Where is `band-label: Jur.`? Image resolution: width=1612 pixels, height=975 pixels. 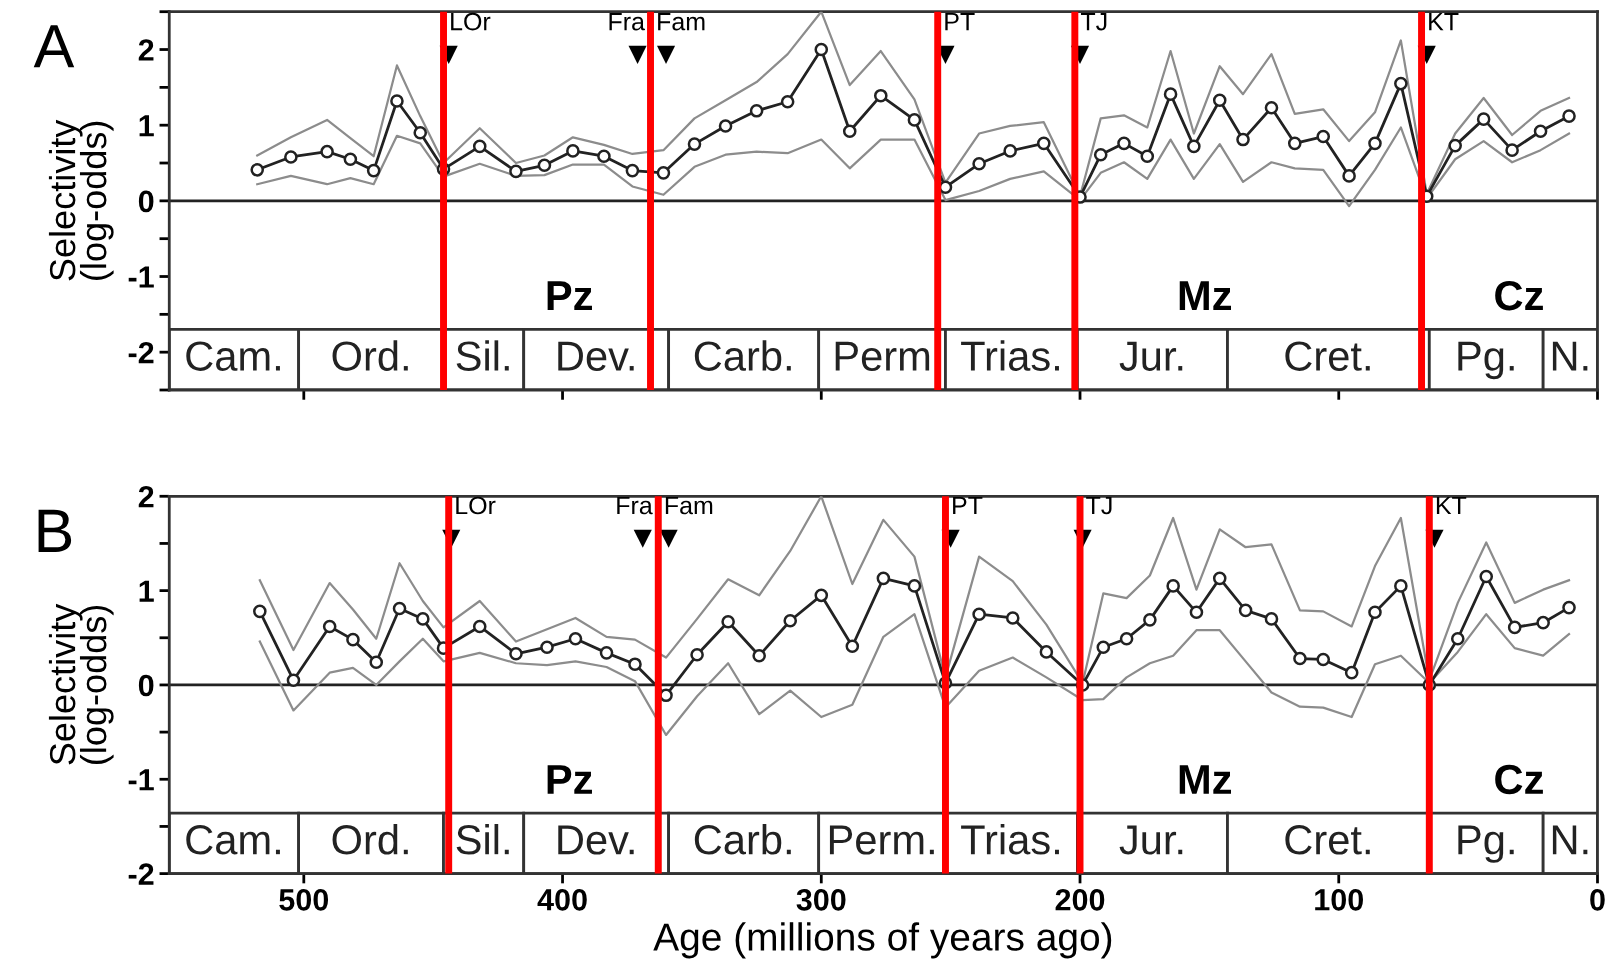
band-label: Jur. is located at coordinates (1151, 840).